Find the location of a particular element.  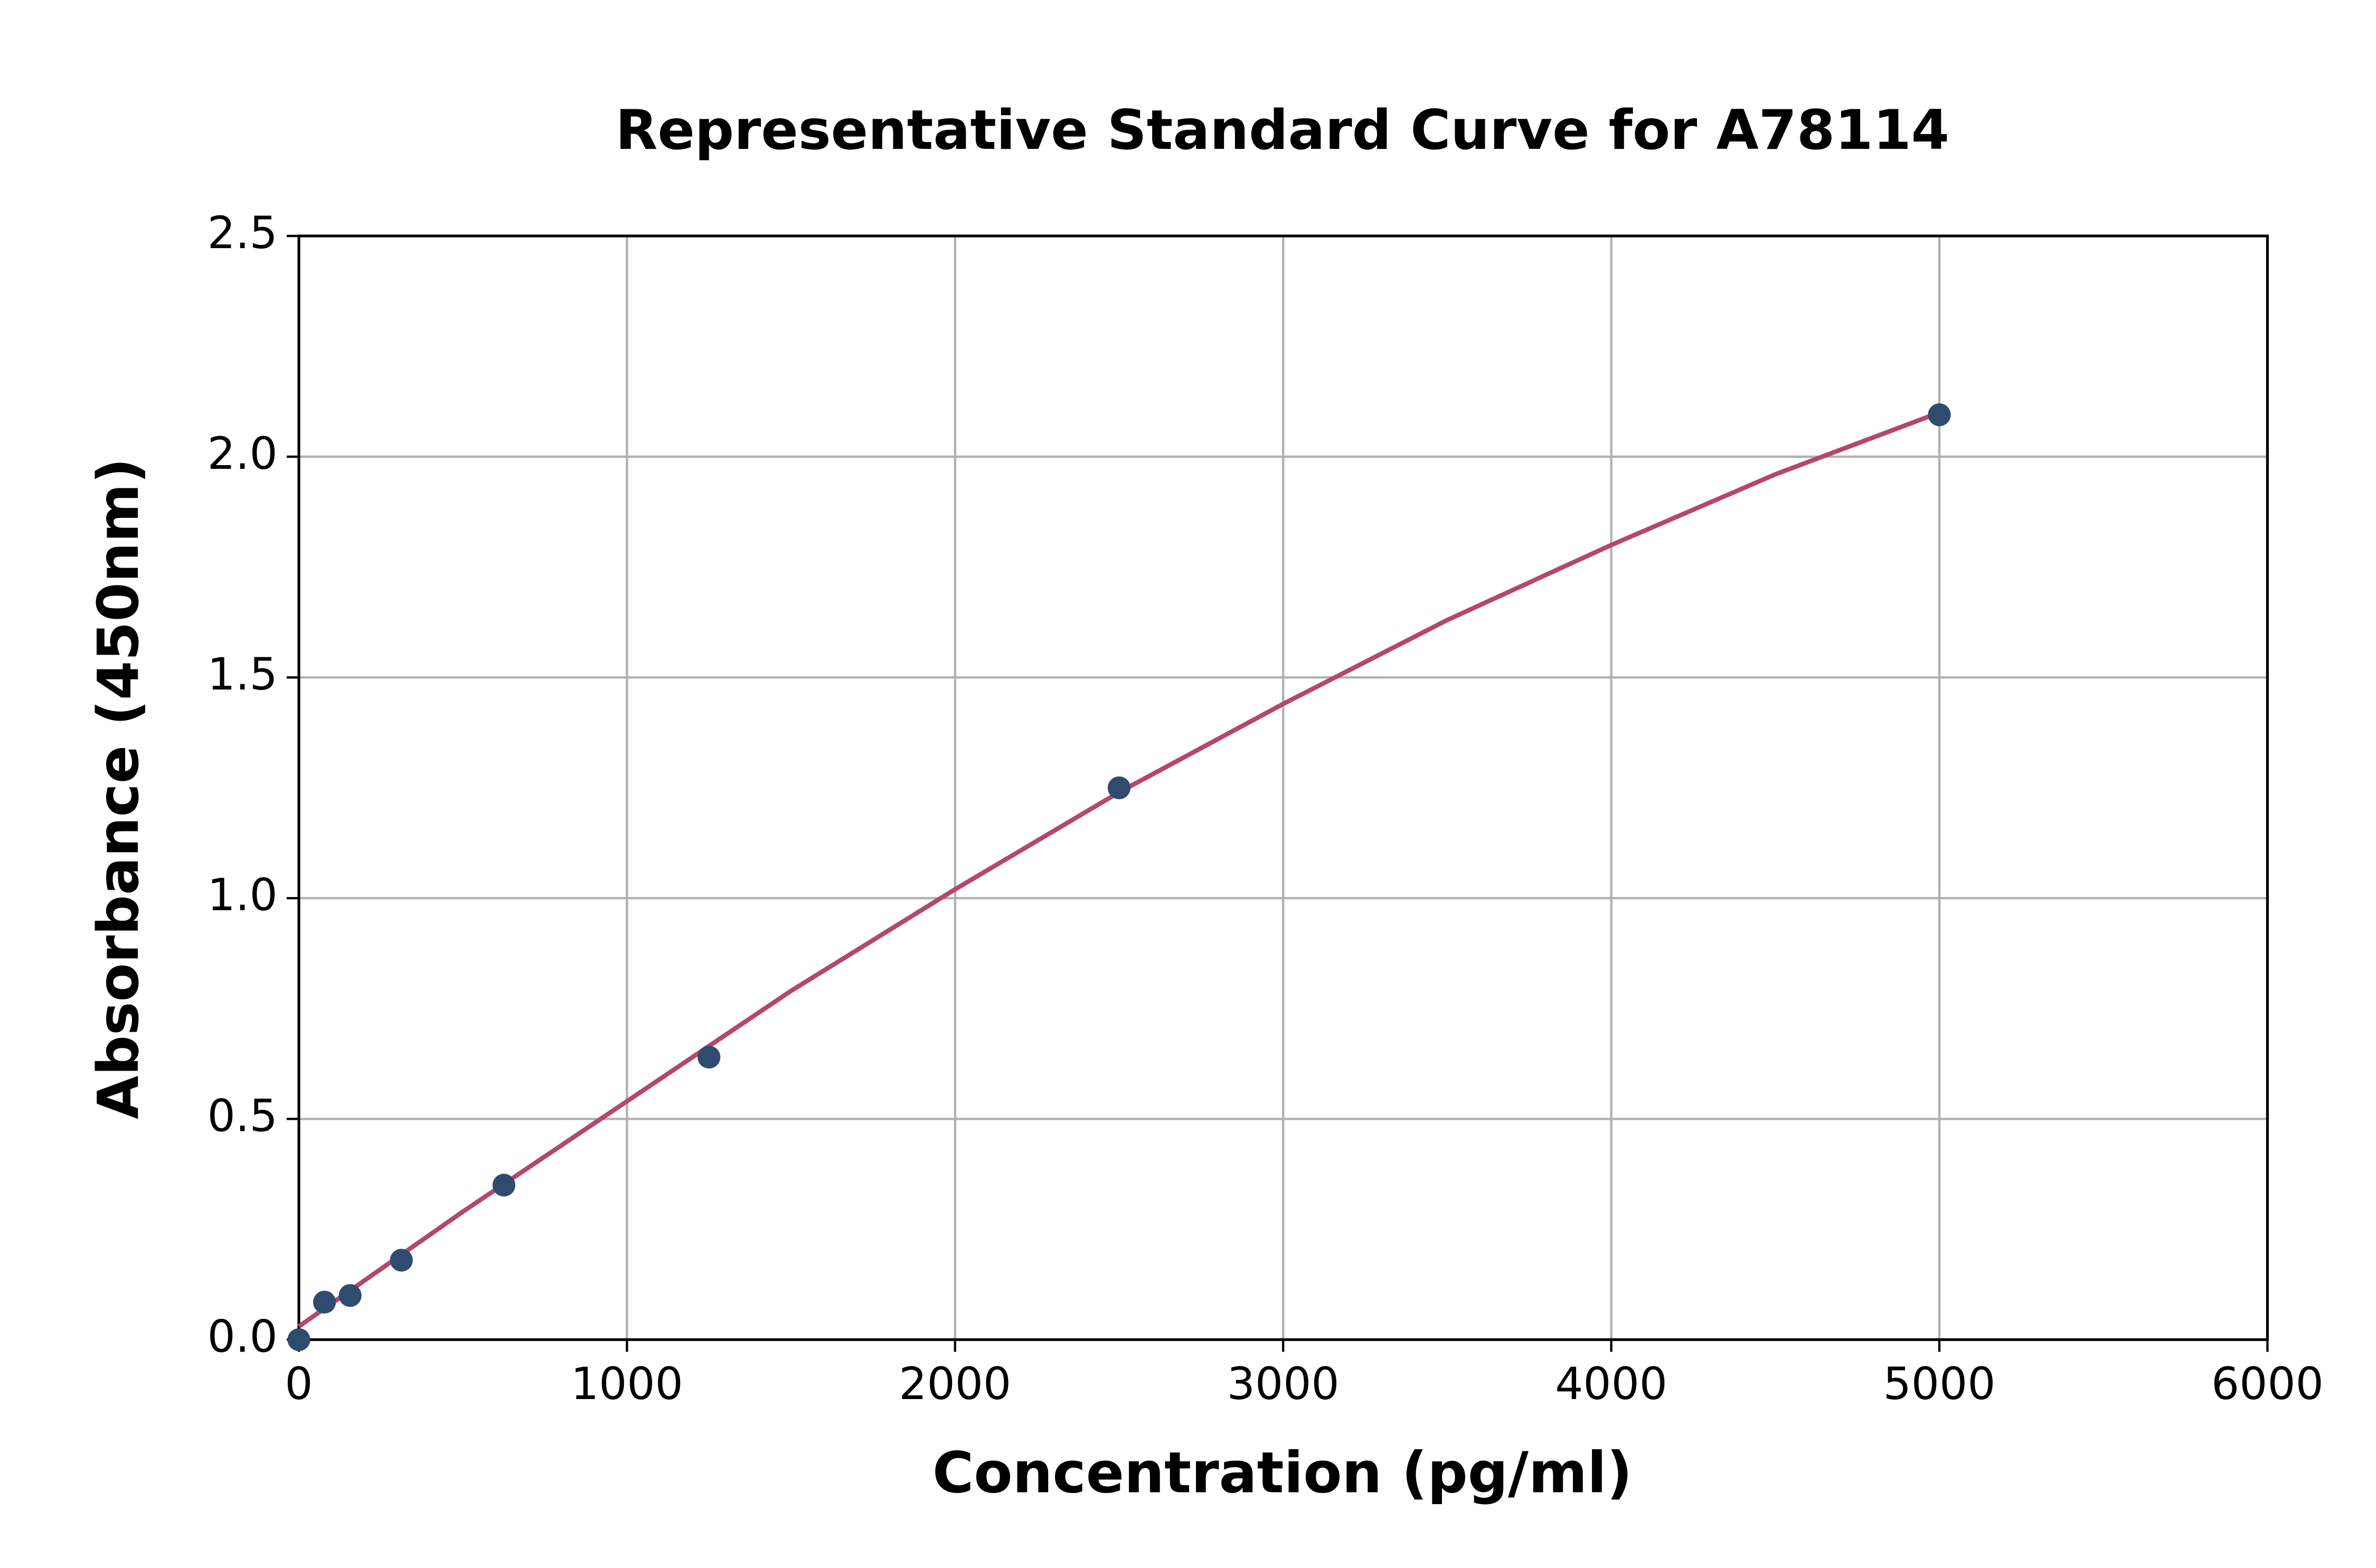

y-tick-label: 1.5 is located at coordinates (243, 674).